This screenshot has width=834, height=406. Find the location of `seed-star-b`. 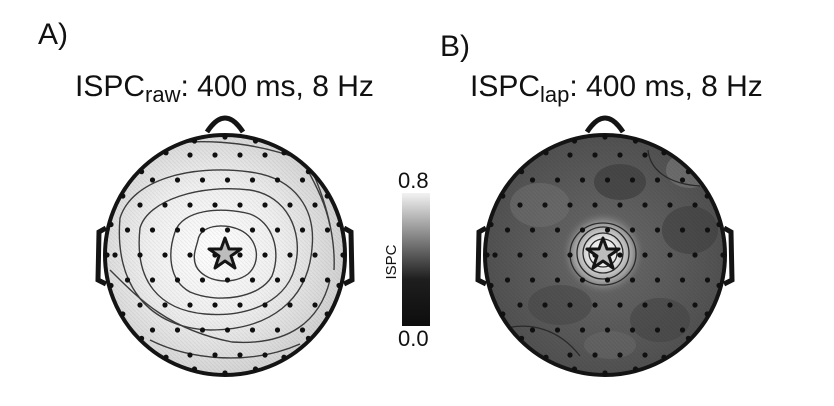

seed-star-b is located at coordinates (603, 253).